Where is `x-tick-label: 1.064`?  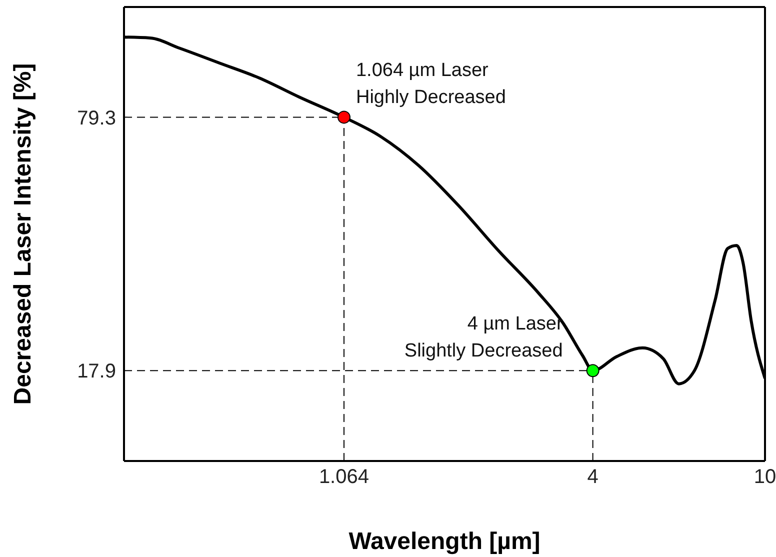
x-tick-label: 1.064 is located at coordinates (344, 477).